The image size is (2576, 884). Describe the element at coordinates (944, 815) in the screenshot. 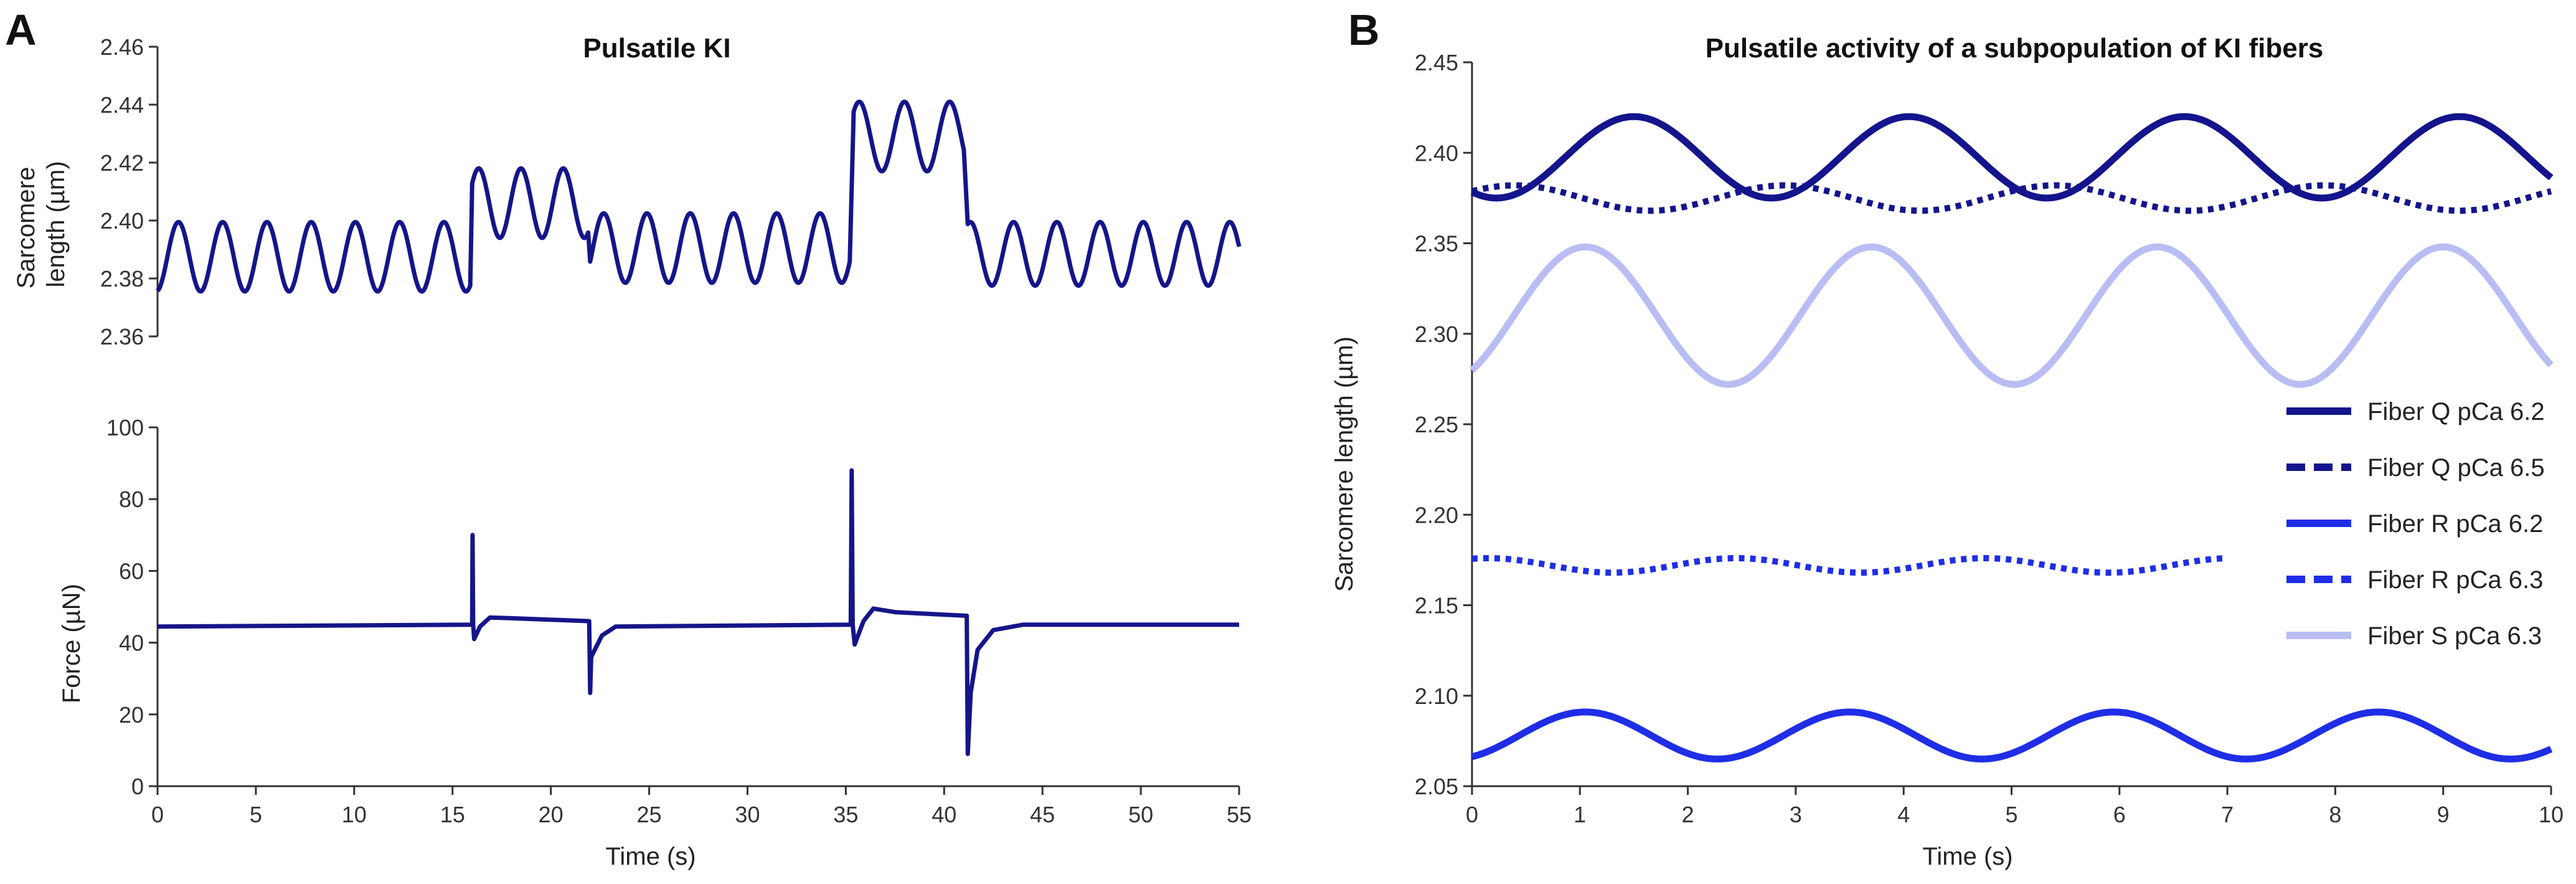

I see `chart-a-bottom-xtick-label: 40` at that location.